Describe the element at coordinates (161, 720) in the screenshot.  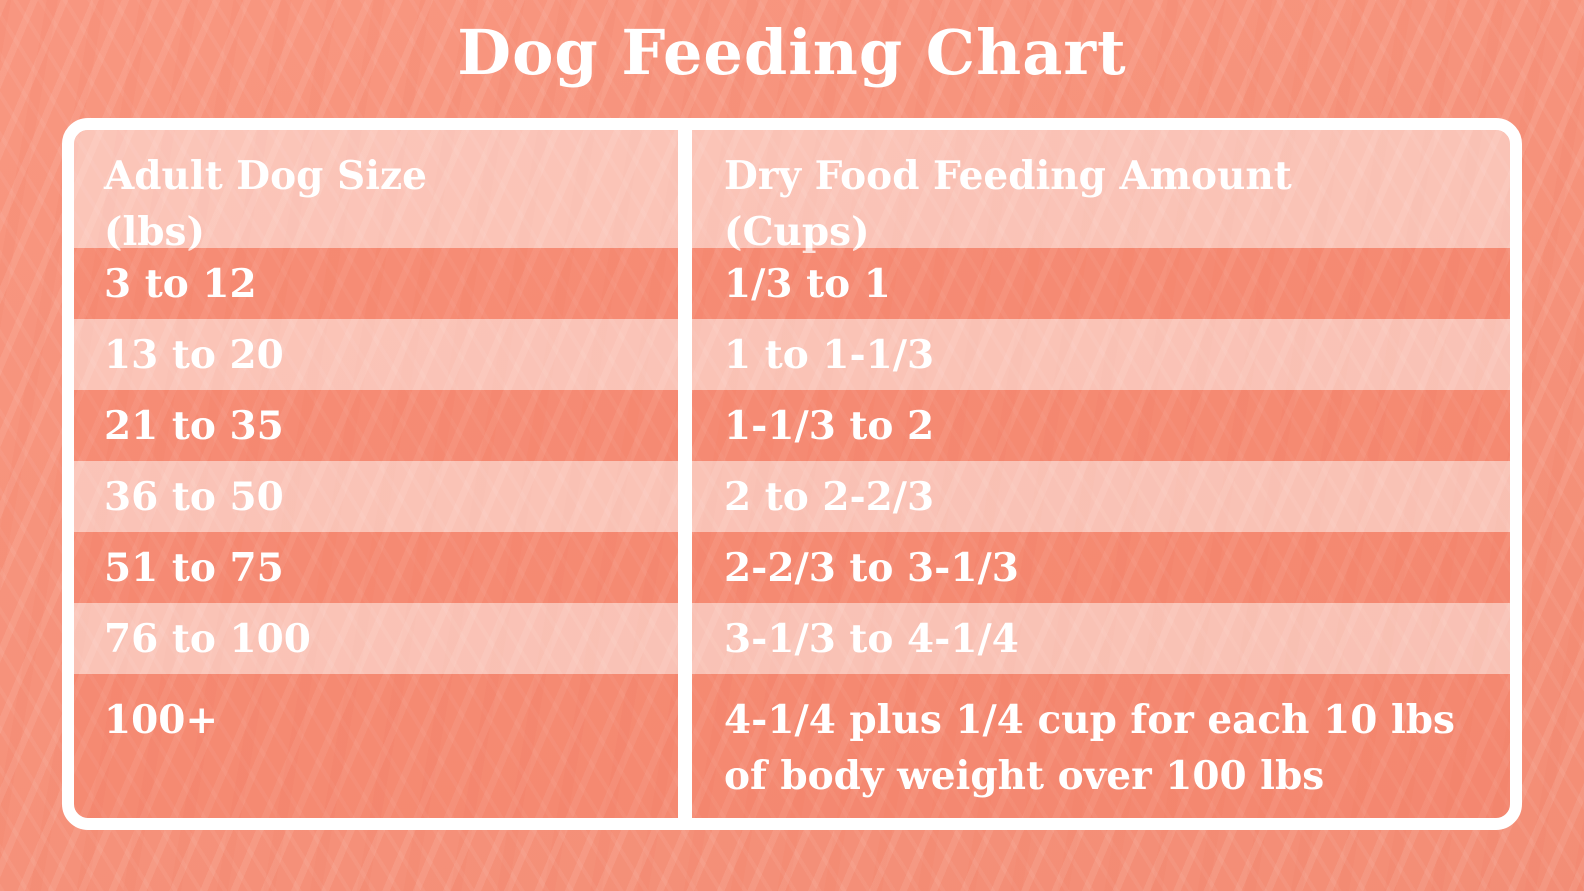
I see `dog-size-value: 100+` at that location.